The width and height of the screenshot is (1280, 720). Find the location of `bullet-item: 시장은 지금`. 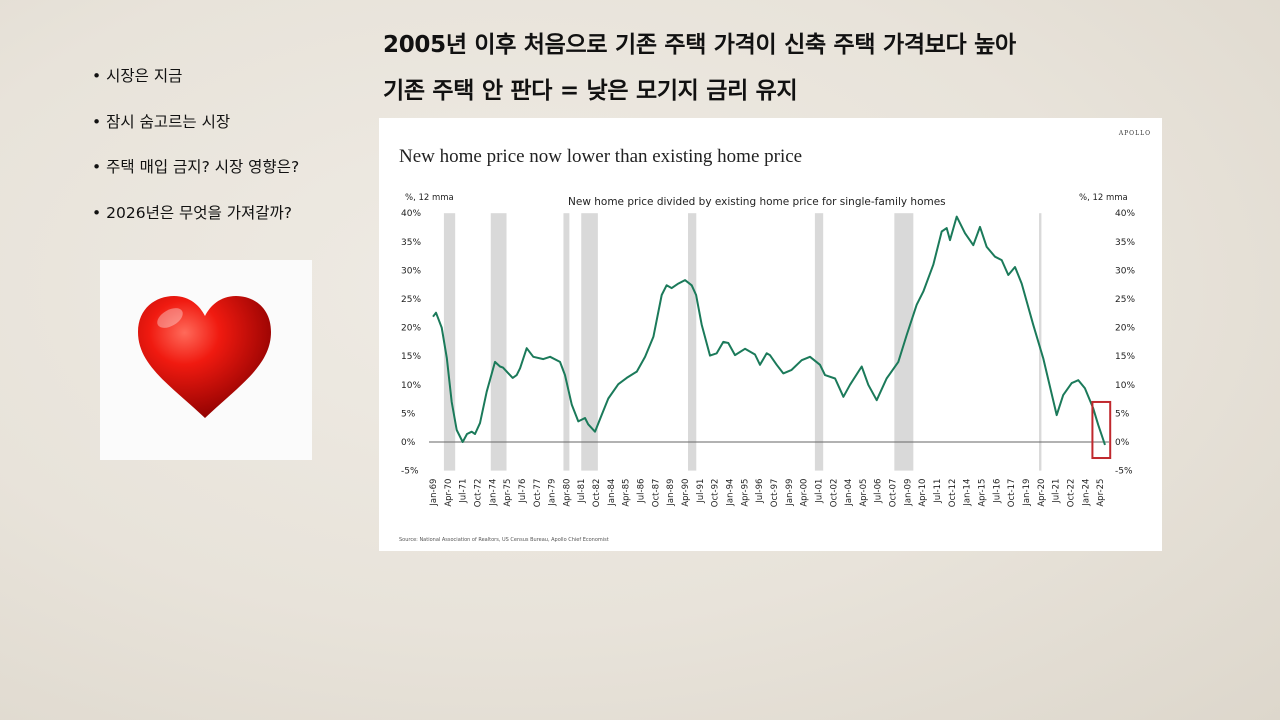

bullet-item: 시장은 지금 is located at coordinates (195, 87).